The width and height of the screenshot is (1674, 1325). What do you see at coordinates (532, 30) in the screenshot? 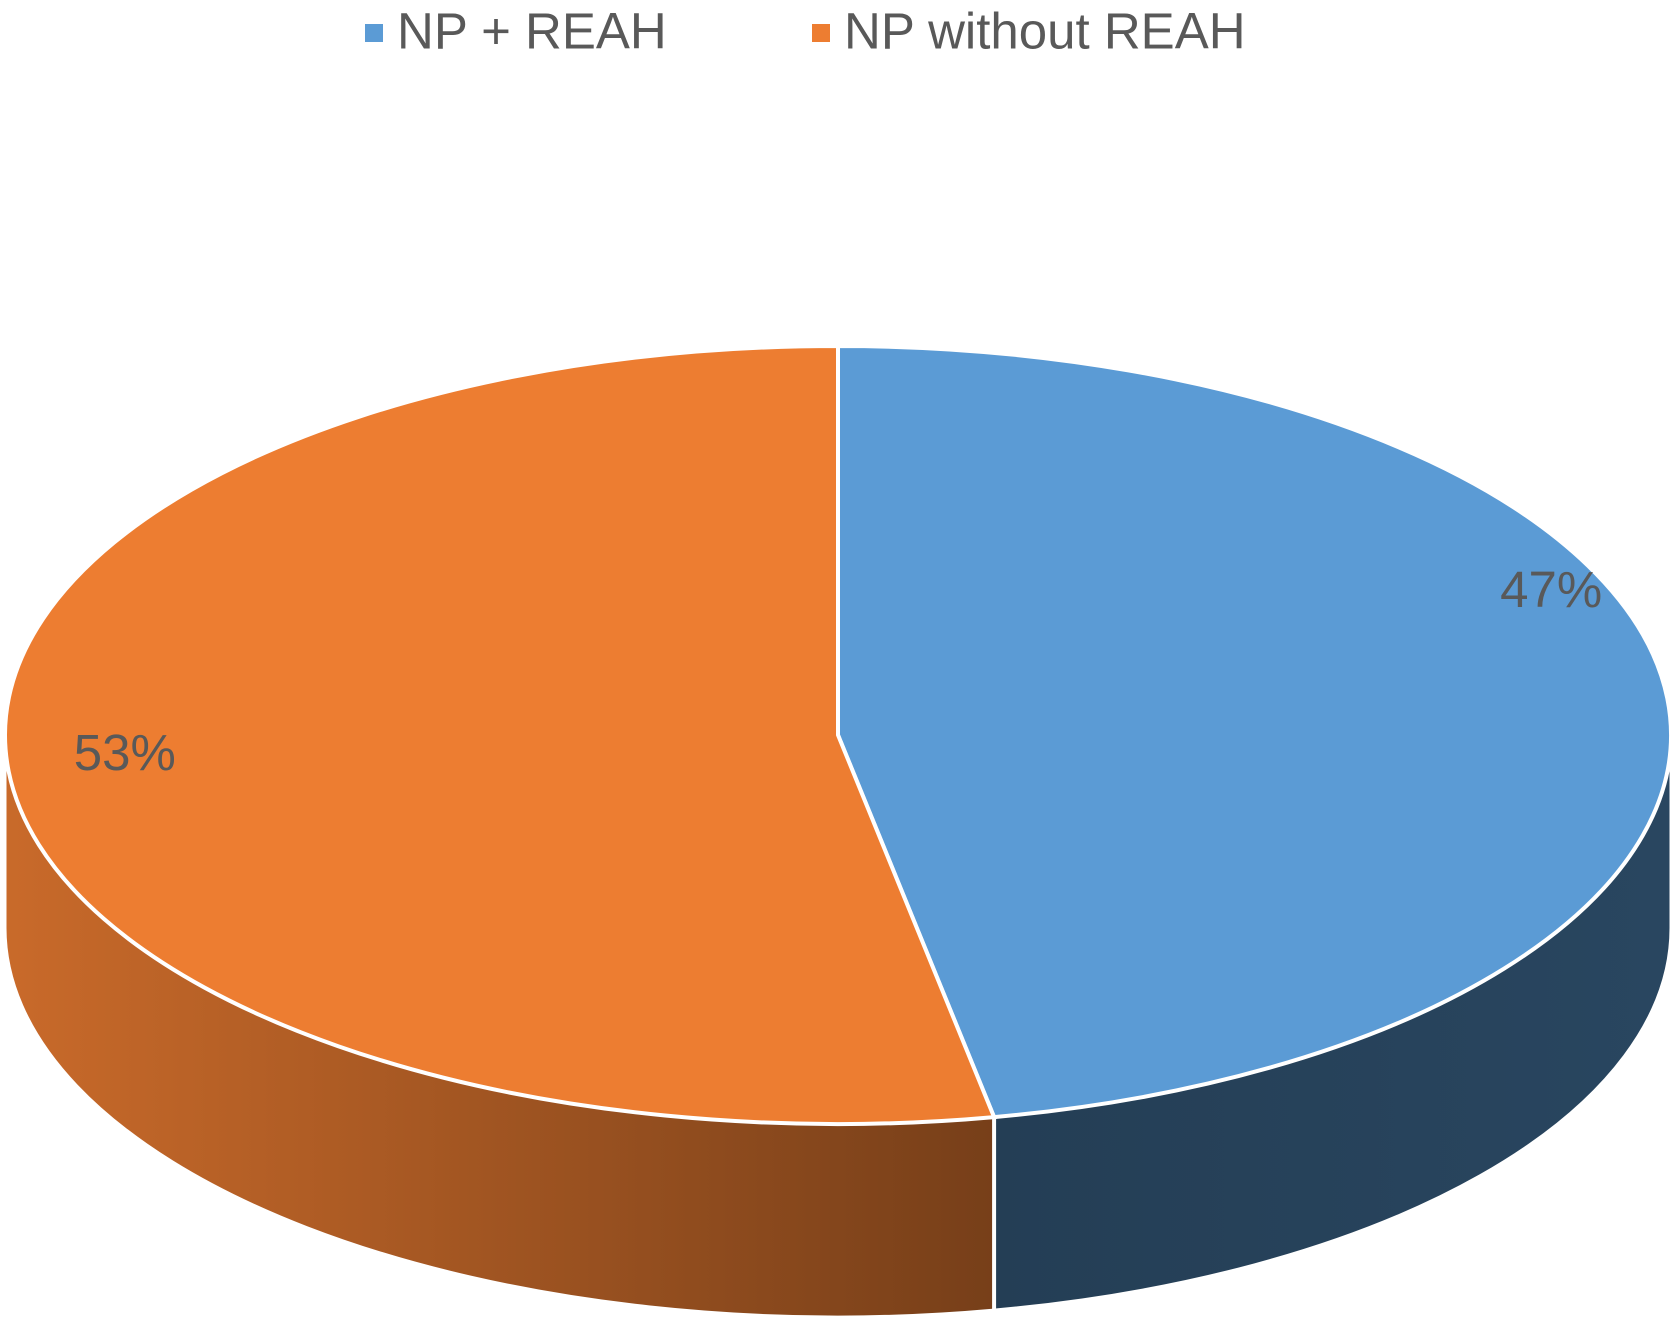
I see `legend-label: NP + REAH` at bounding box center [532, 30].